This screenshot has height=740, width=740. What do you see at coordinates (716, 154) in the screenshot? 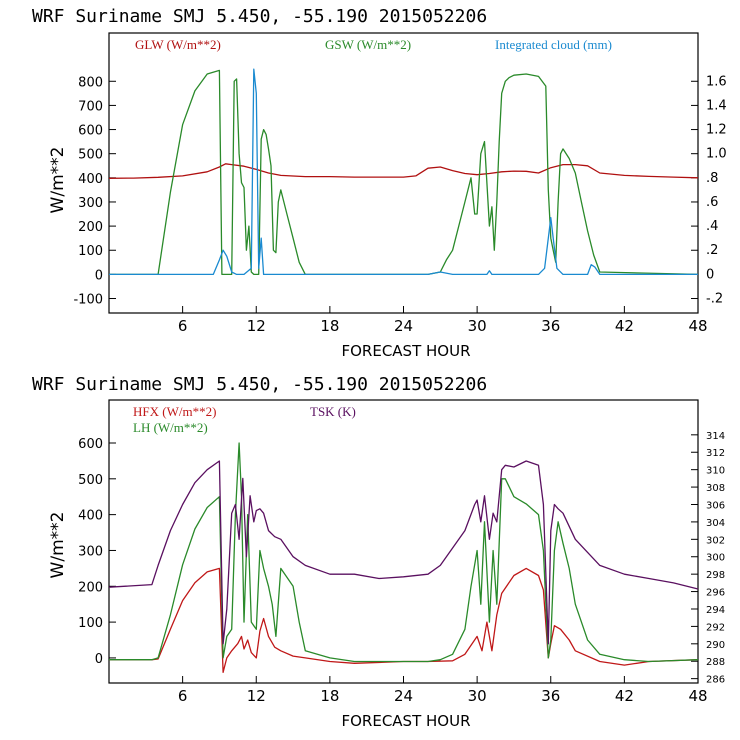
I see `y2-tick-label: 1.0` at bounding box center [716, 154].